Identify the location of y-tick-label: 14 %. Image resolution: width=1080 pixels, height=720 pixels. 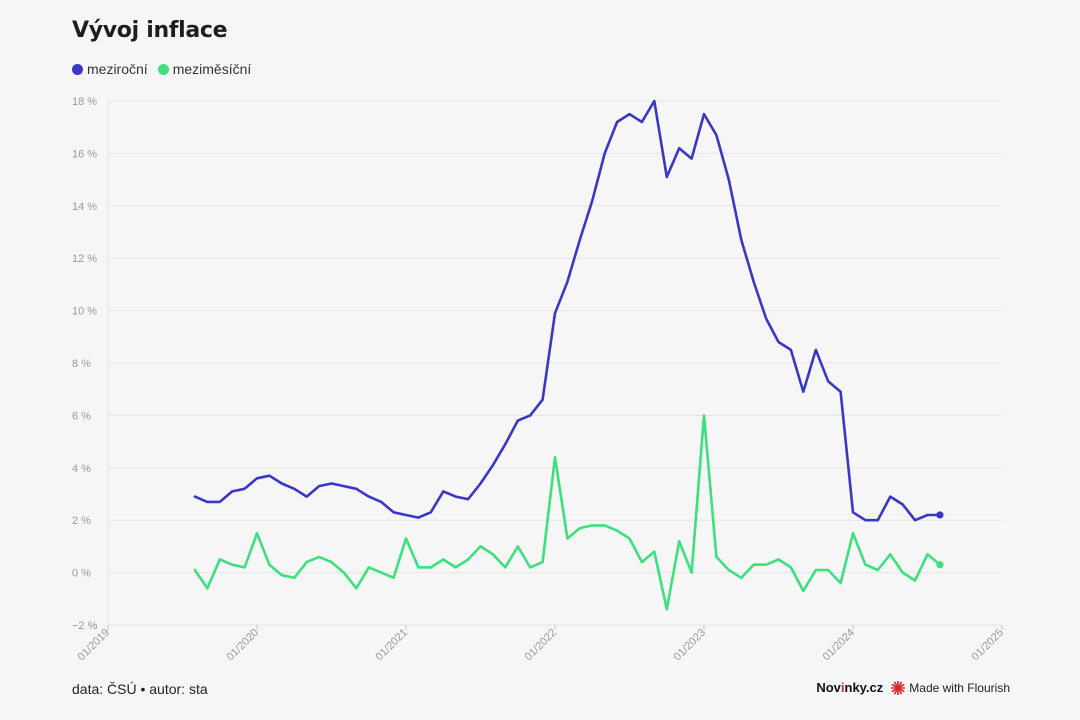
(84, 207).